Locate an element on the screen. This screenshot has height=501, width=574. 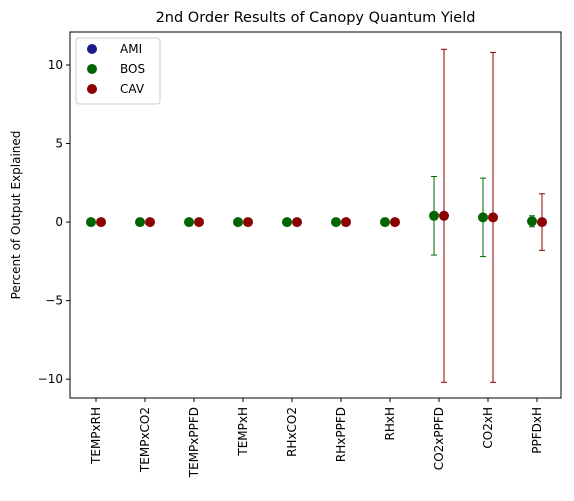
data-points is located at coordinates (316, 219).